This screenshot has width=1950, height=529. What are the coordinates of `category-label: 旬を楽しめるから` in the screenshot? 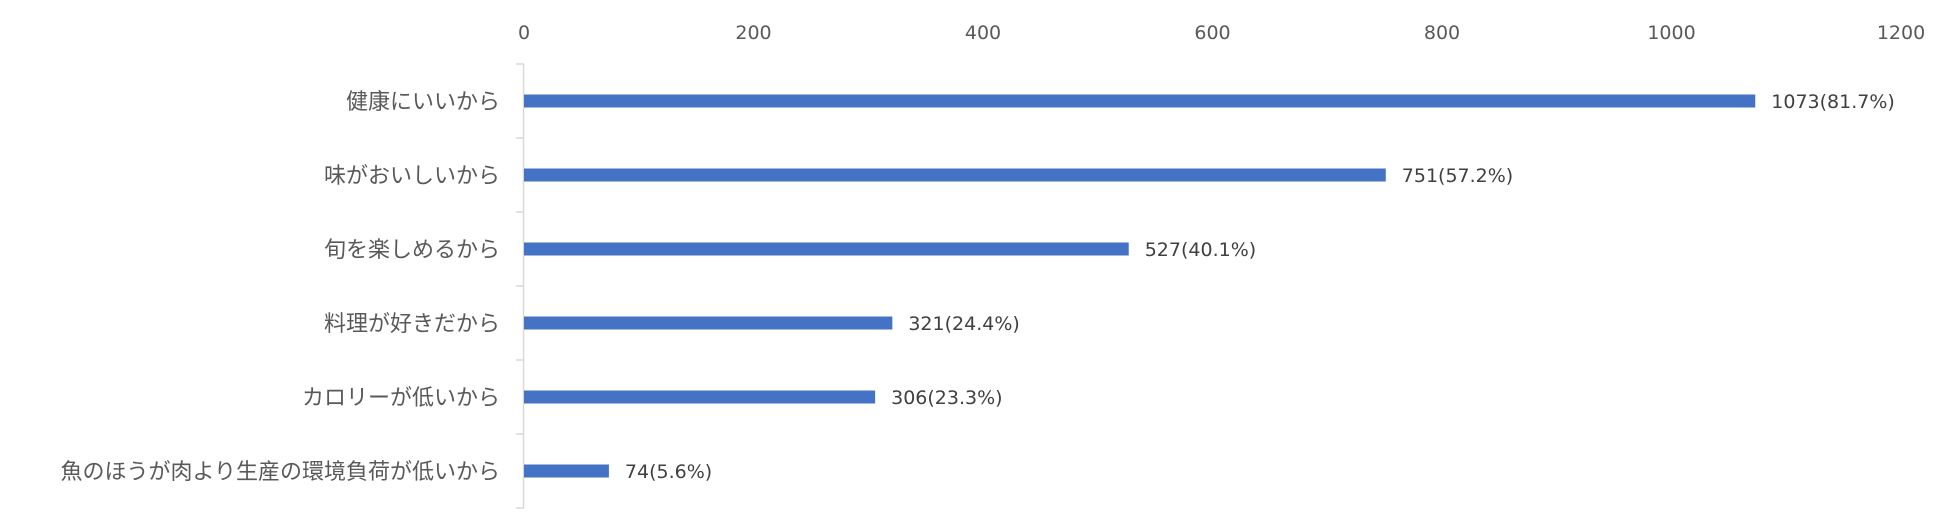 It's located at (412, 250).